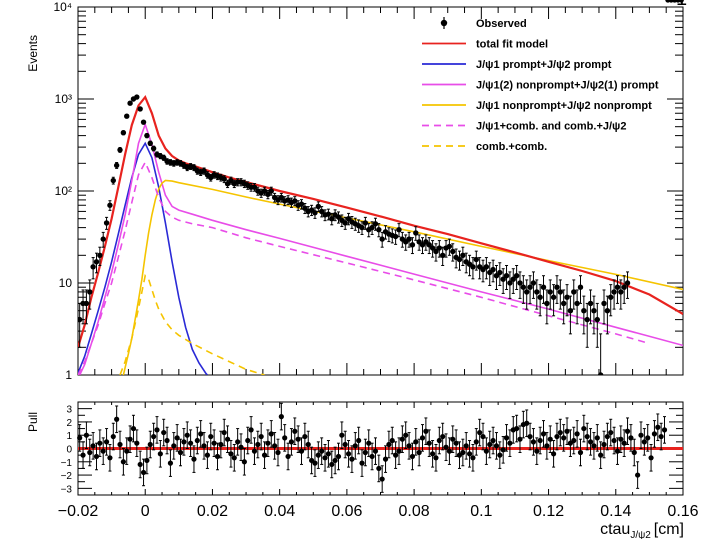 Image resolution: width=710 pixels, height=539 pixels. Describe the element at coordinates (279, 511) in the screenshot. I see `x-tick-label: 0.04` at that location.